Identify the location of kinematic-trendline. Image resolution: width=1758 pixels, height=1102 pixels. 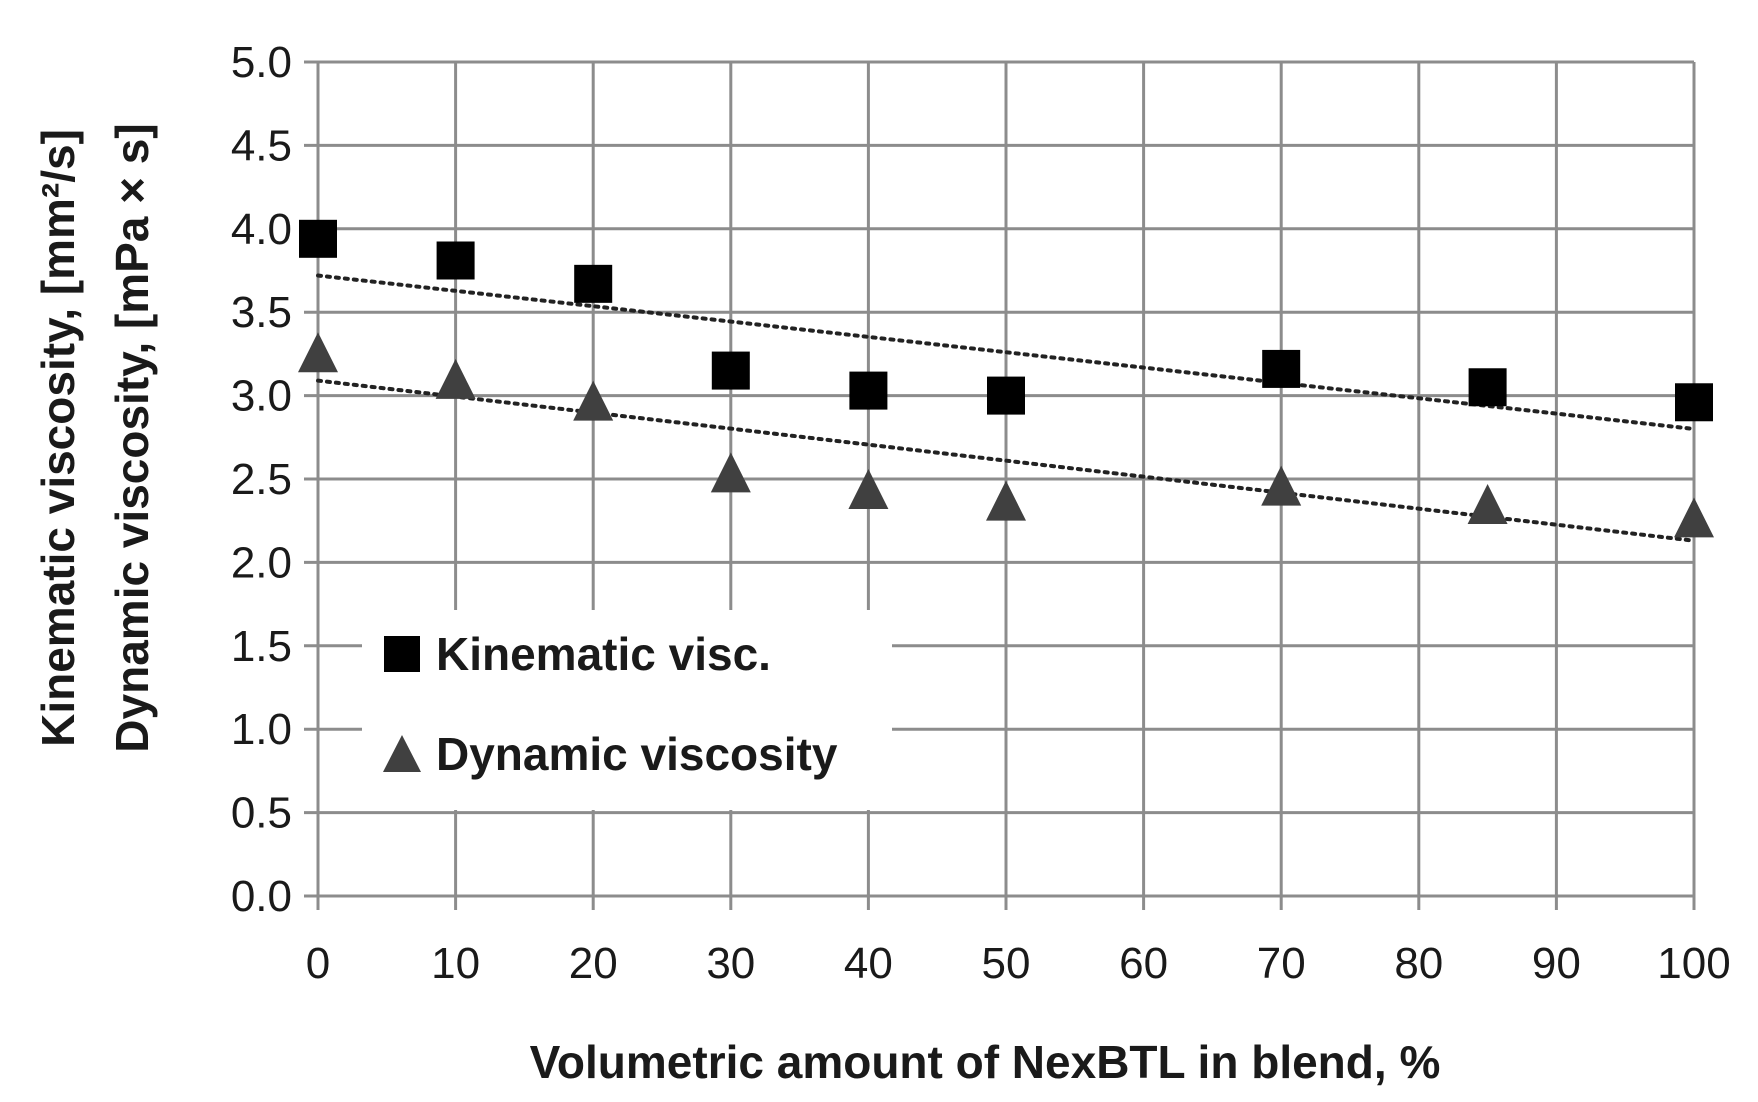
(1006, 352).